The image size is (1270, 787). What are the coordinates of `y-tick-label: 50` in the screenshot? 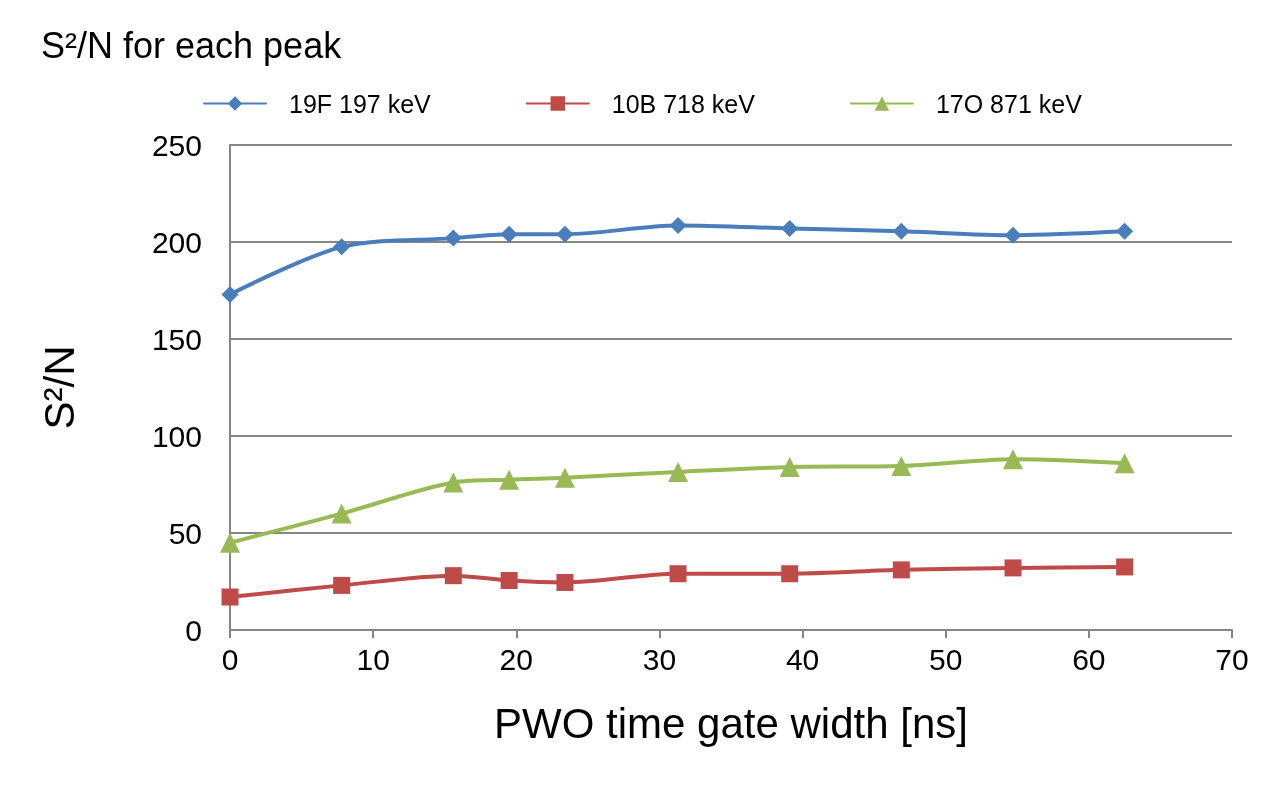 It's located at (185, 533).